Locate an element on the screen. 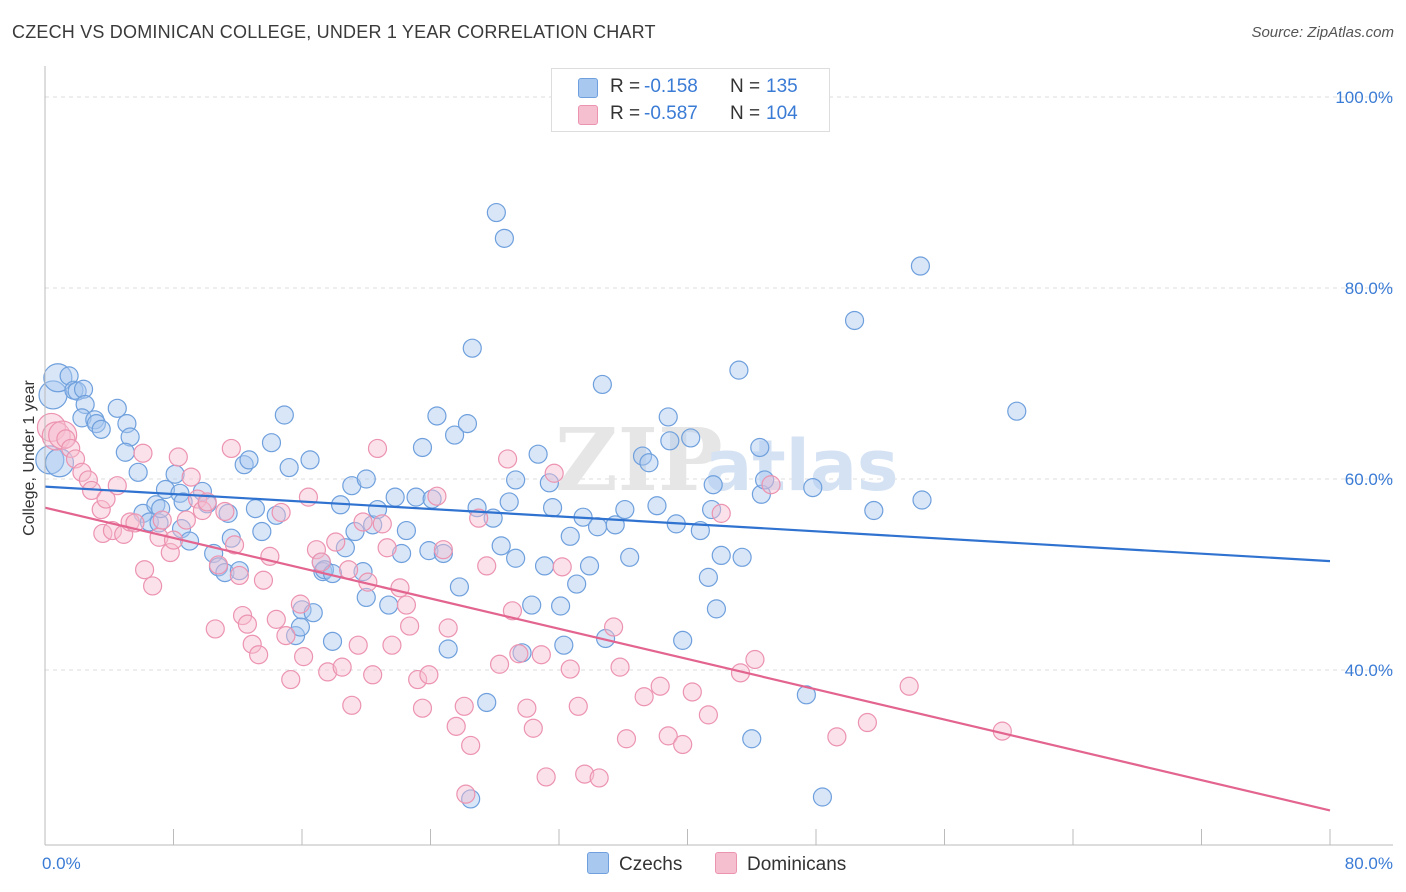 The image size is (1406, 892). legend-r-label: R = is located at coordinates (625, 86).